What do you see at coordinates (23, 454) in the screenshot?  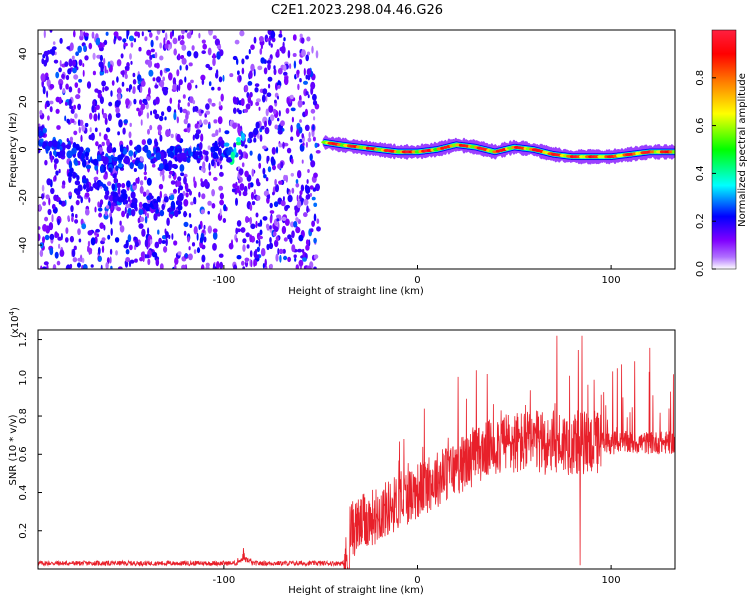 I see `y-tick-label: 0.6` at bounding box center [23, 454].